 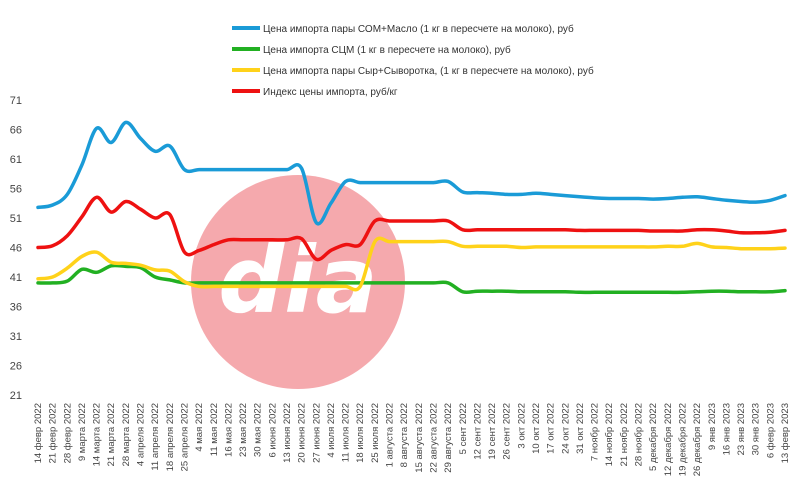 What do you see at coordinates (375, 433) in the screenshot?
I see `x-tick-label: 25 июля 2022` at bounding box center [375, 433].